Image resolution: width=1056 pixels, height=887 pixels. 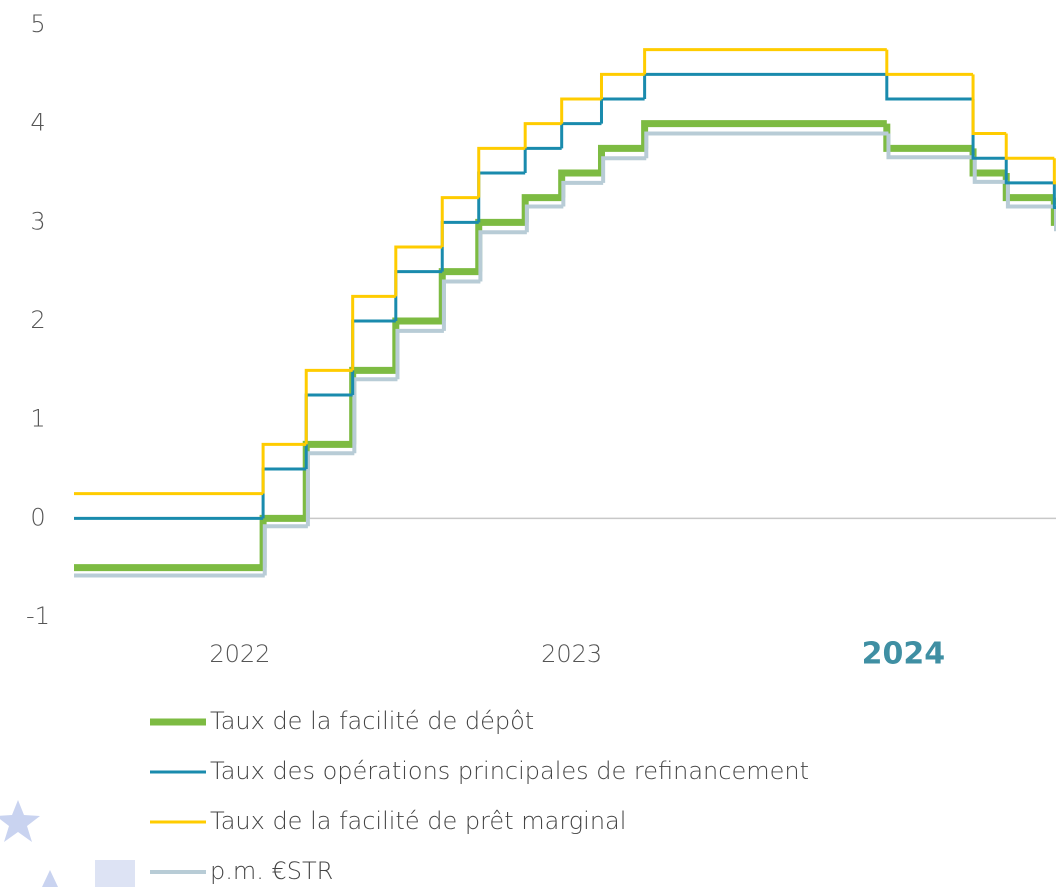 I want to click on y-tick-label: 4, so click(x=37, y=123).